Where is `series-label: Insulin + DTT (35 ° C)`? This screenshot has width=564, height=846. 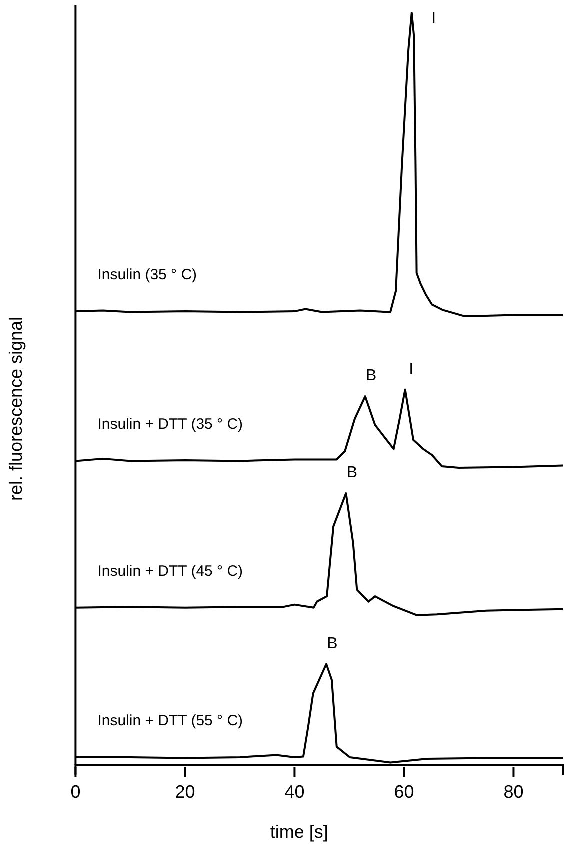 series-label: Insulin + DTT (35 ° C) is located at coordinates (171, 425).